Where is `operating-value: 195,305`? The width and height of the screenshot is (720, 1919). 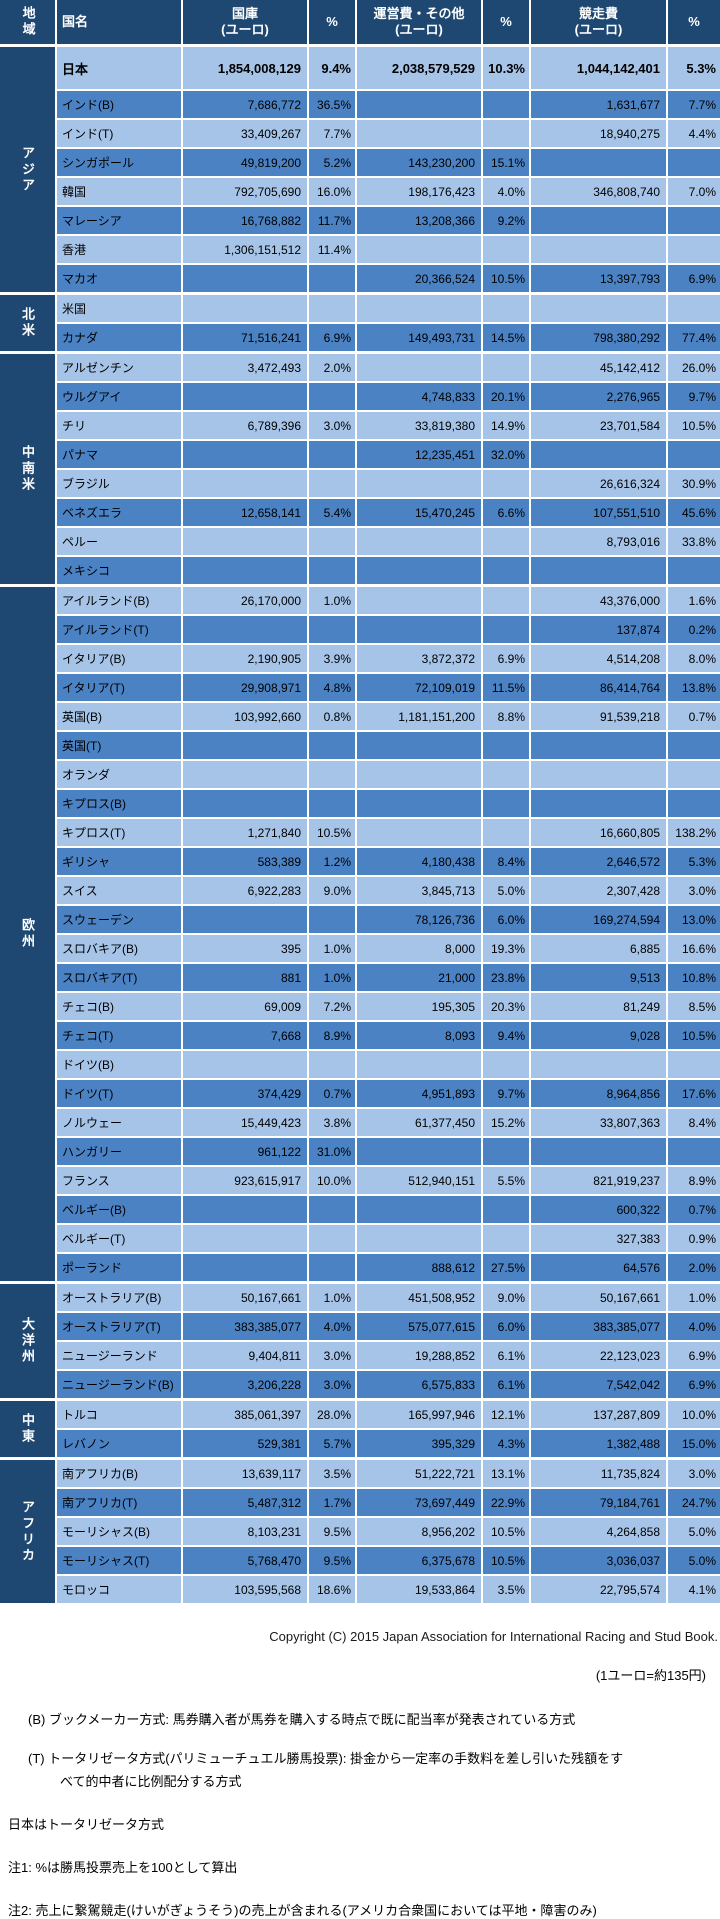 operating-value: 195,305 is located at coordinates (419, 1006).